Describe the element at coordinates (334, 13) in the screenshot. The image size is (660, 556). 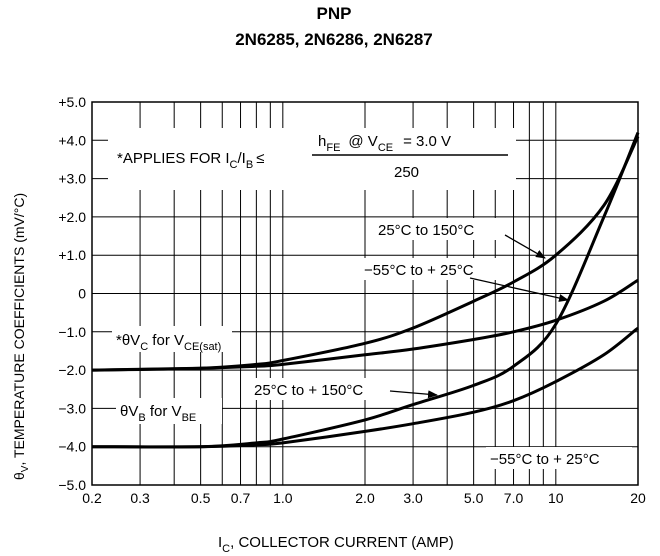
I see `chart-title-line1: PNP` at that location.